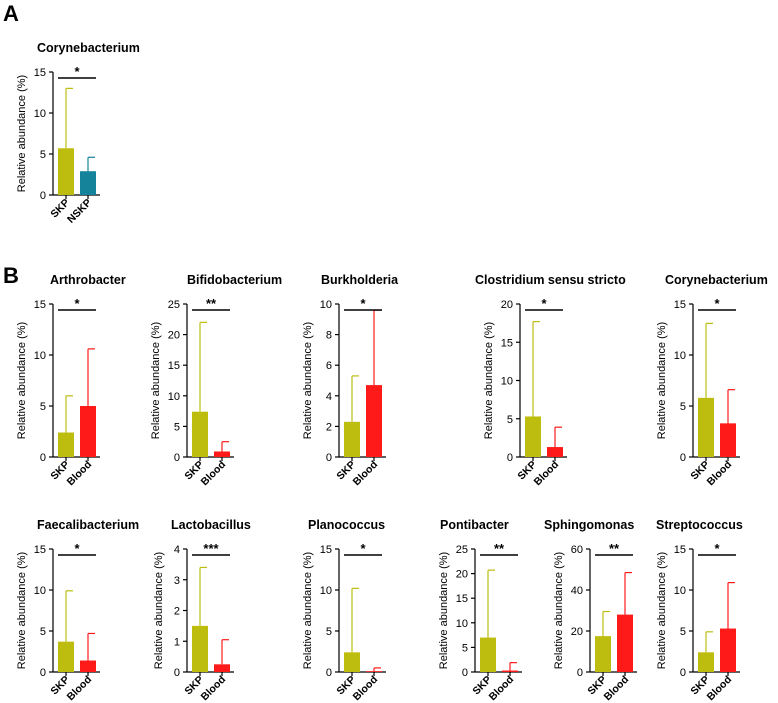 The height and width of the screenshot is (703, 778). Describe the element at coordinates (174, 305) in the screenshot. I see `y-tick-label: 25` at that location.